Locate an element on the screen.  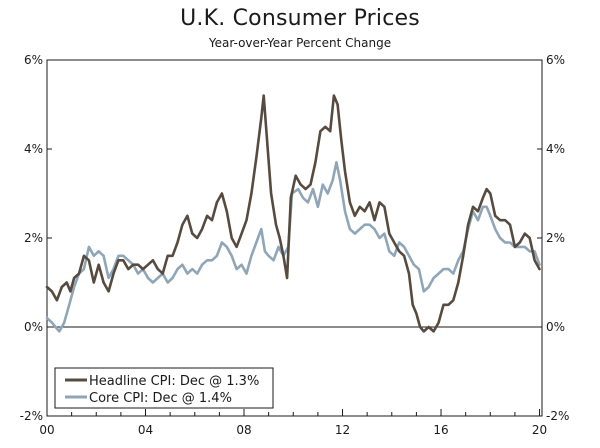
y-tick-label-left: -2% is located at coordinates (31, 416).